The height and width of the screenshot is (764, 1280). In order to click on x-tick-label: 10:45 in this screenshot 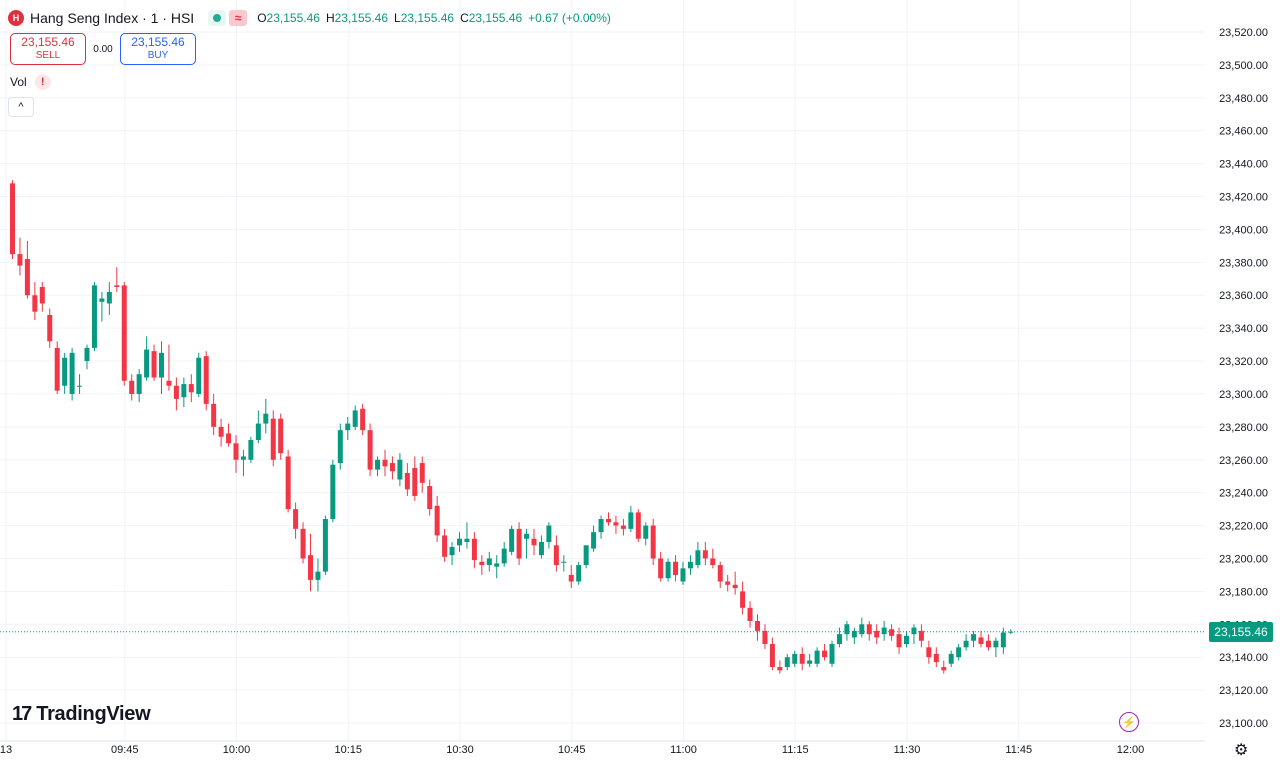, I will do `click(572, 750)`.